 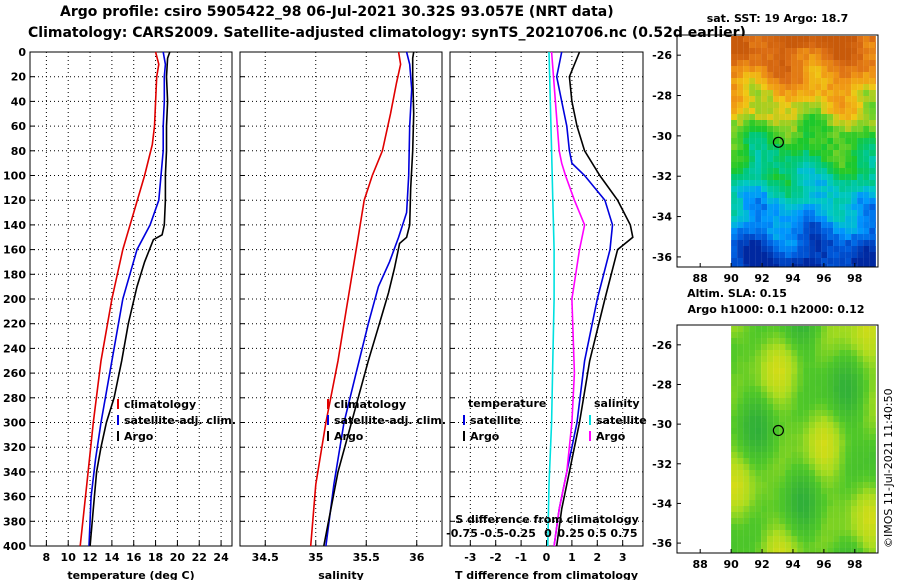 I want to click on sst-map-argo-marker, so click(x=778, y=142).